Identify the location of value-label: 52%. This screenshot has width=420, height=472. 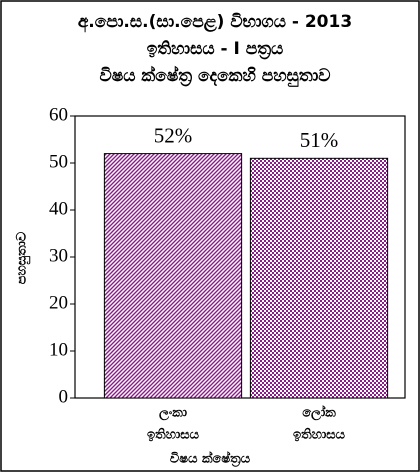
(173, 135).